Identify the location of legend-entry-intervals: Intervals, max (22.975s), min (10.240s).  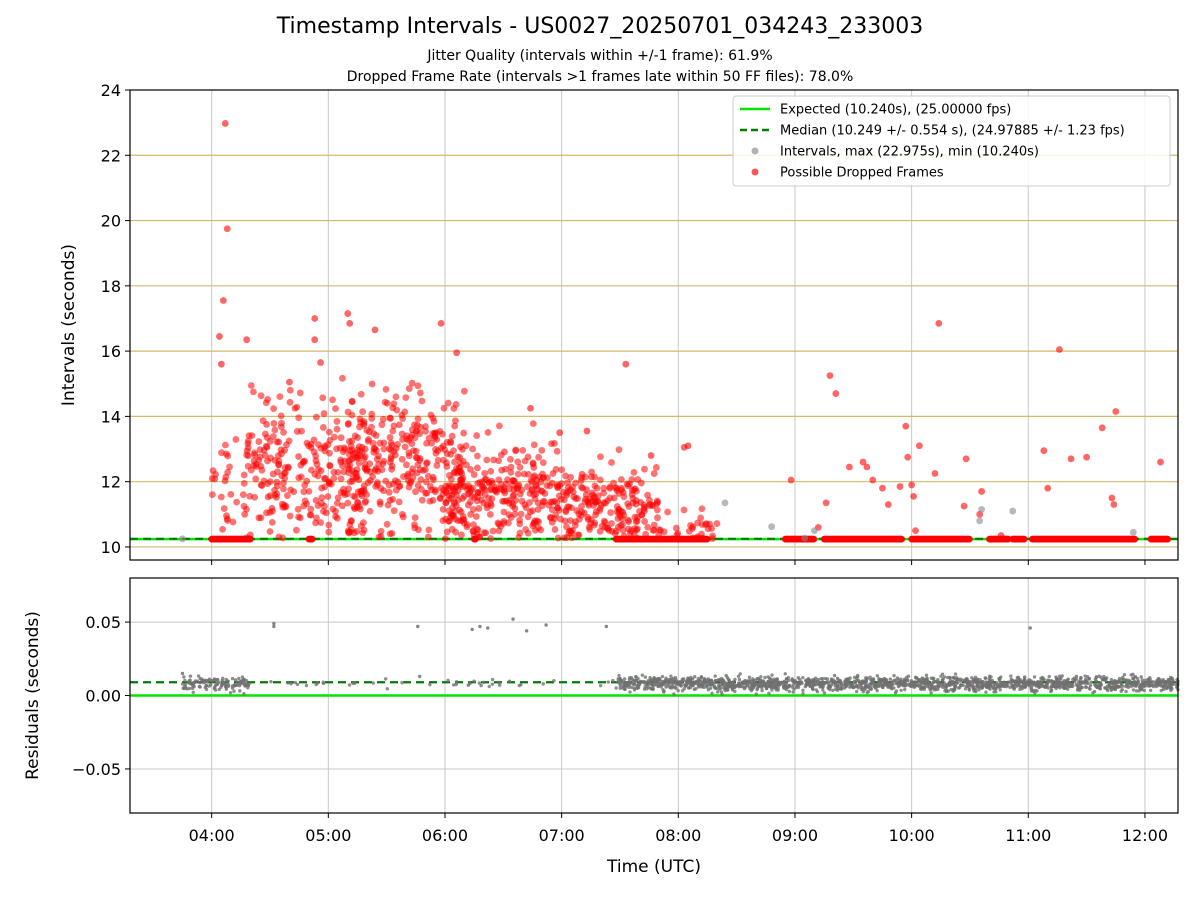
(895, 152).